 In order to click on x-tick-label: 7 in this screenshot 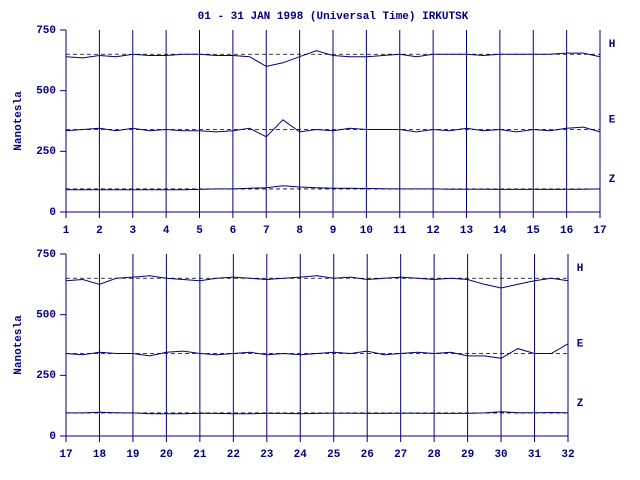, I will do `click(266, 231)`.